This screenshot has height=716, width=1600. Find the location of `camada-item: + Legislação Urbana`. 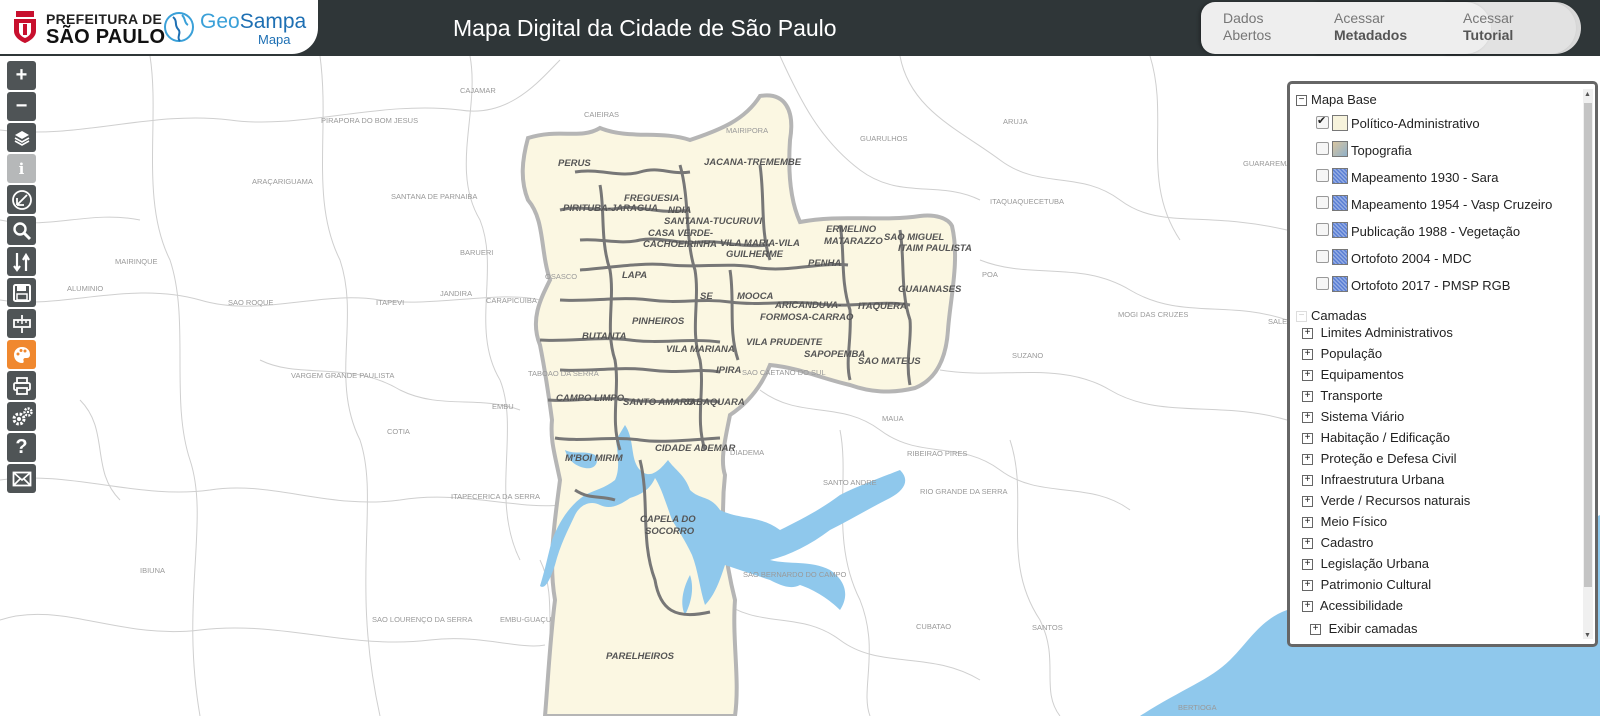

camada-item: + Legislação Urbana is located at coordinates (1365, 563).